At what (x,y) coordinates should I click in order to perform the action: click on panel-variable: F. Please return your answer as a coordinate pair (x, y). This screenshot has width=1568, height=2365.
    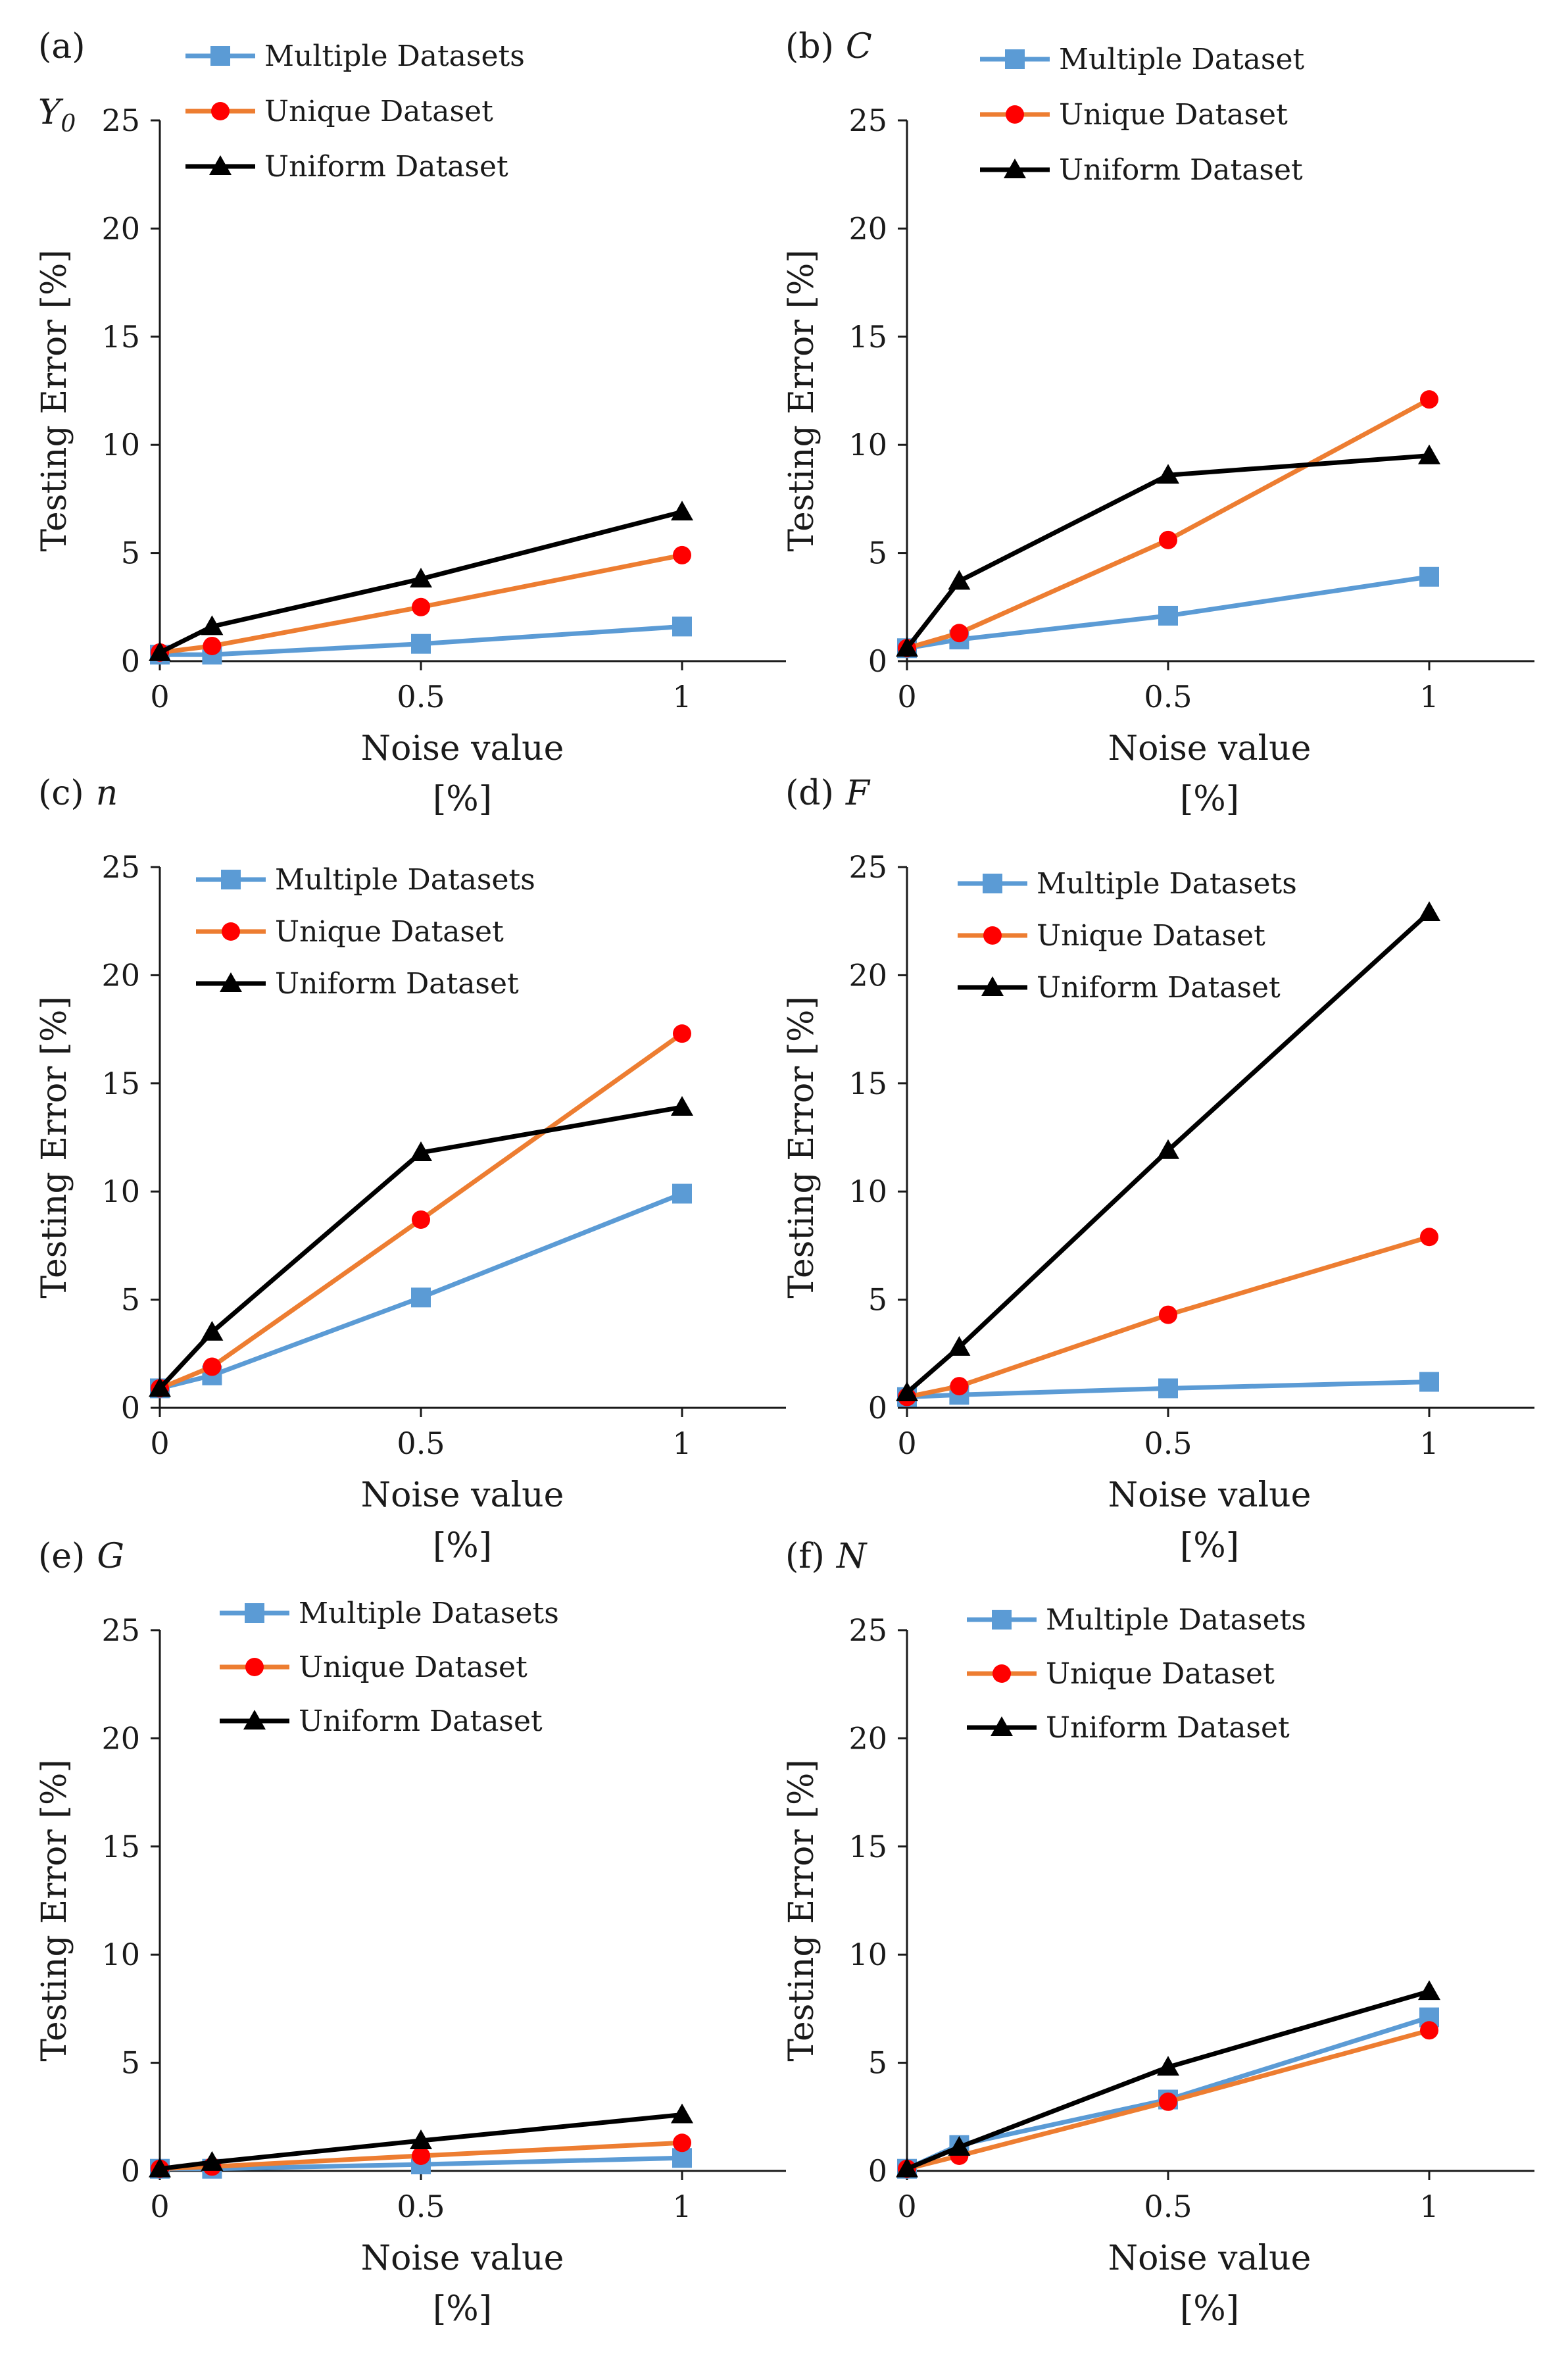
    Looking at the image, I should click on (858, 793).